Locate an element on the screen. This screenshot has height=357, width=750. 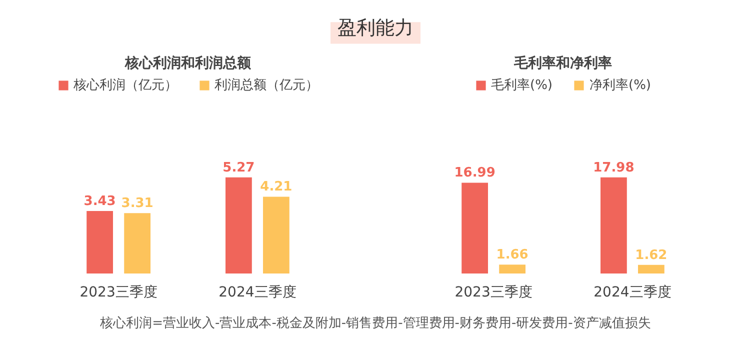
data-label: 3.31 is located at coordinates (137, 204).